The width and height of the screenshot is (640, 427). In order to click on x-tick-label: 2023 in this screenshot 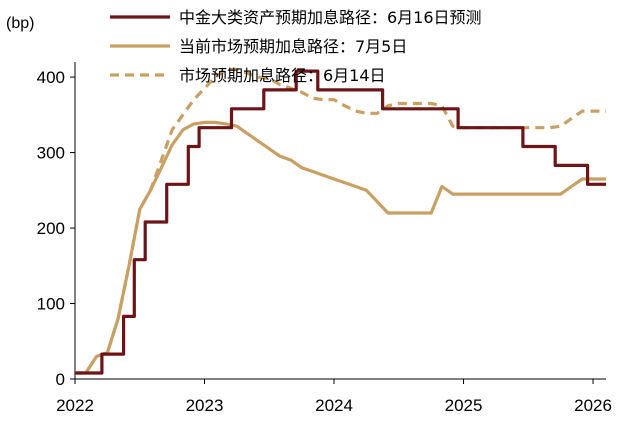, I will do `click(205, 405)`.